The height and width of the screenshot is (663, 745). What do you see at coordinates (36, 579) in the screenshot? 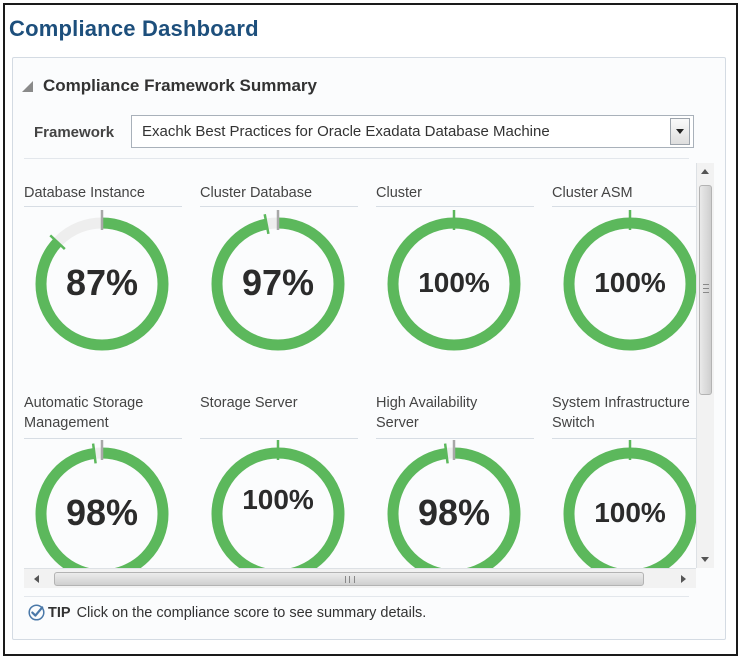
I see `scroll-left-arrow-icon` at bounding box center [36, 579].